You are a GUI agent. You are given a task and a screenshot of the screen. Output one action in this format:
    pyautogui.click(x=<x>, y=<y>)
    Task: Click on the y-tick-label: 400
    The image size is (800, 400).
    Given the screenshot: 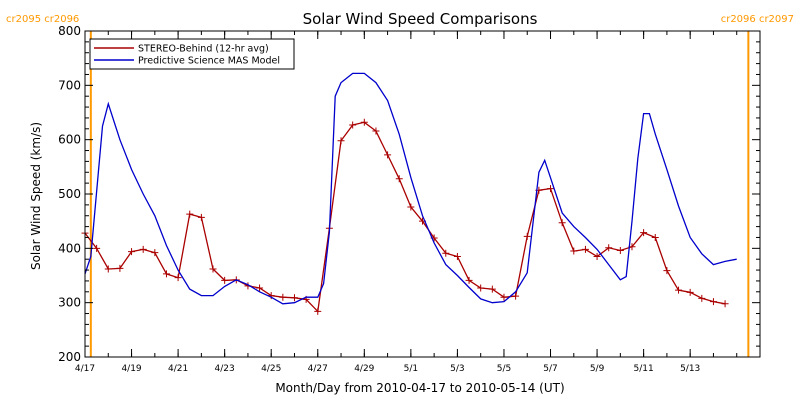 What is the action you would take?
    pyautogui.click(x=69, y=248)
    